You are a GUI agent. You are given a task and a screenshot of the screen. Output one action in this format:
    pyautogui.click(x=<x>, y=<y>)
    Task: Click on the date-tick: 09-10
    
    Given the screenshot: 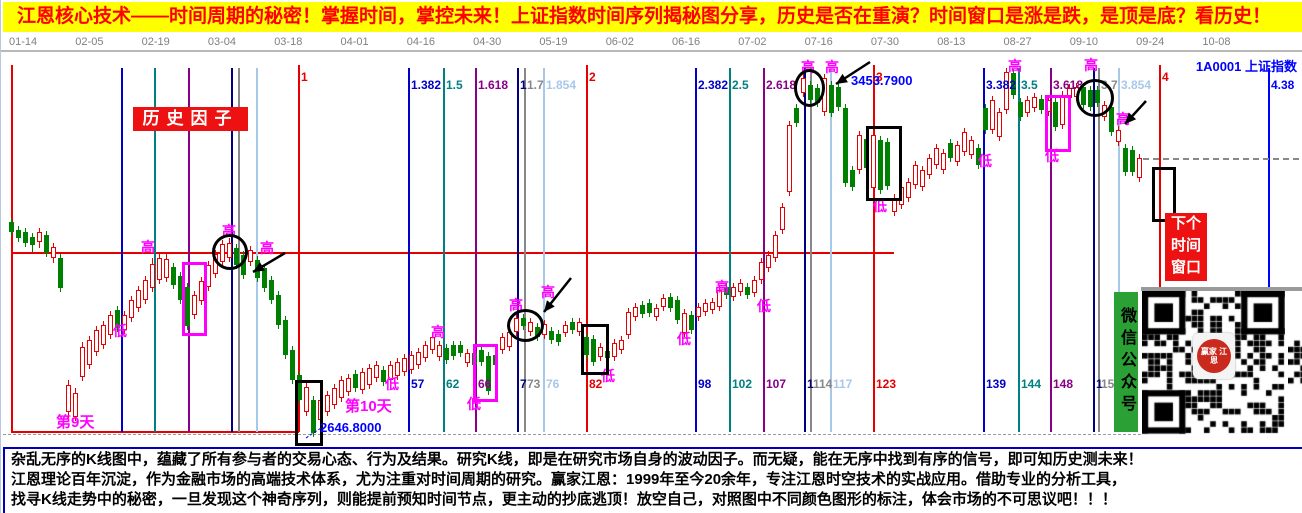 What is the action you would take?
    pyautogui.click(x=1083, y=42)
    